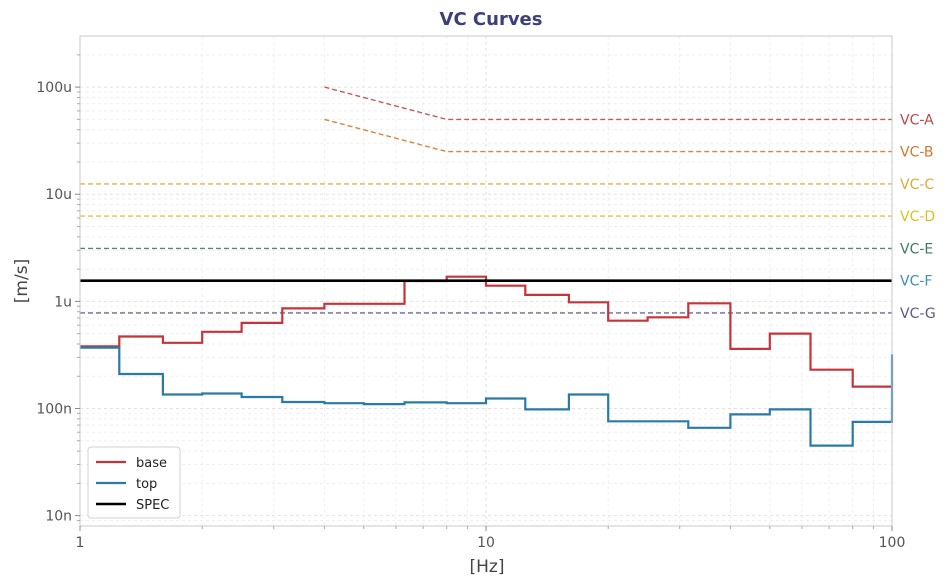  I want to click on criterion-label-vc-b: VC-B, so click(917, 153).